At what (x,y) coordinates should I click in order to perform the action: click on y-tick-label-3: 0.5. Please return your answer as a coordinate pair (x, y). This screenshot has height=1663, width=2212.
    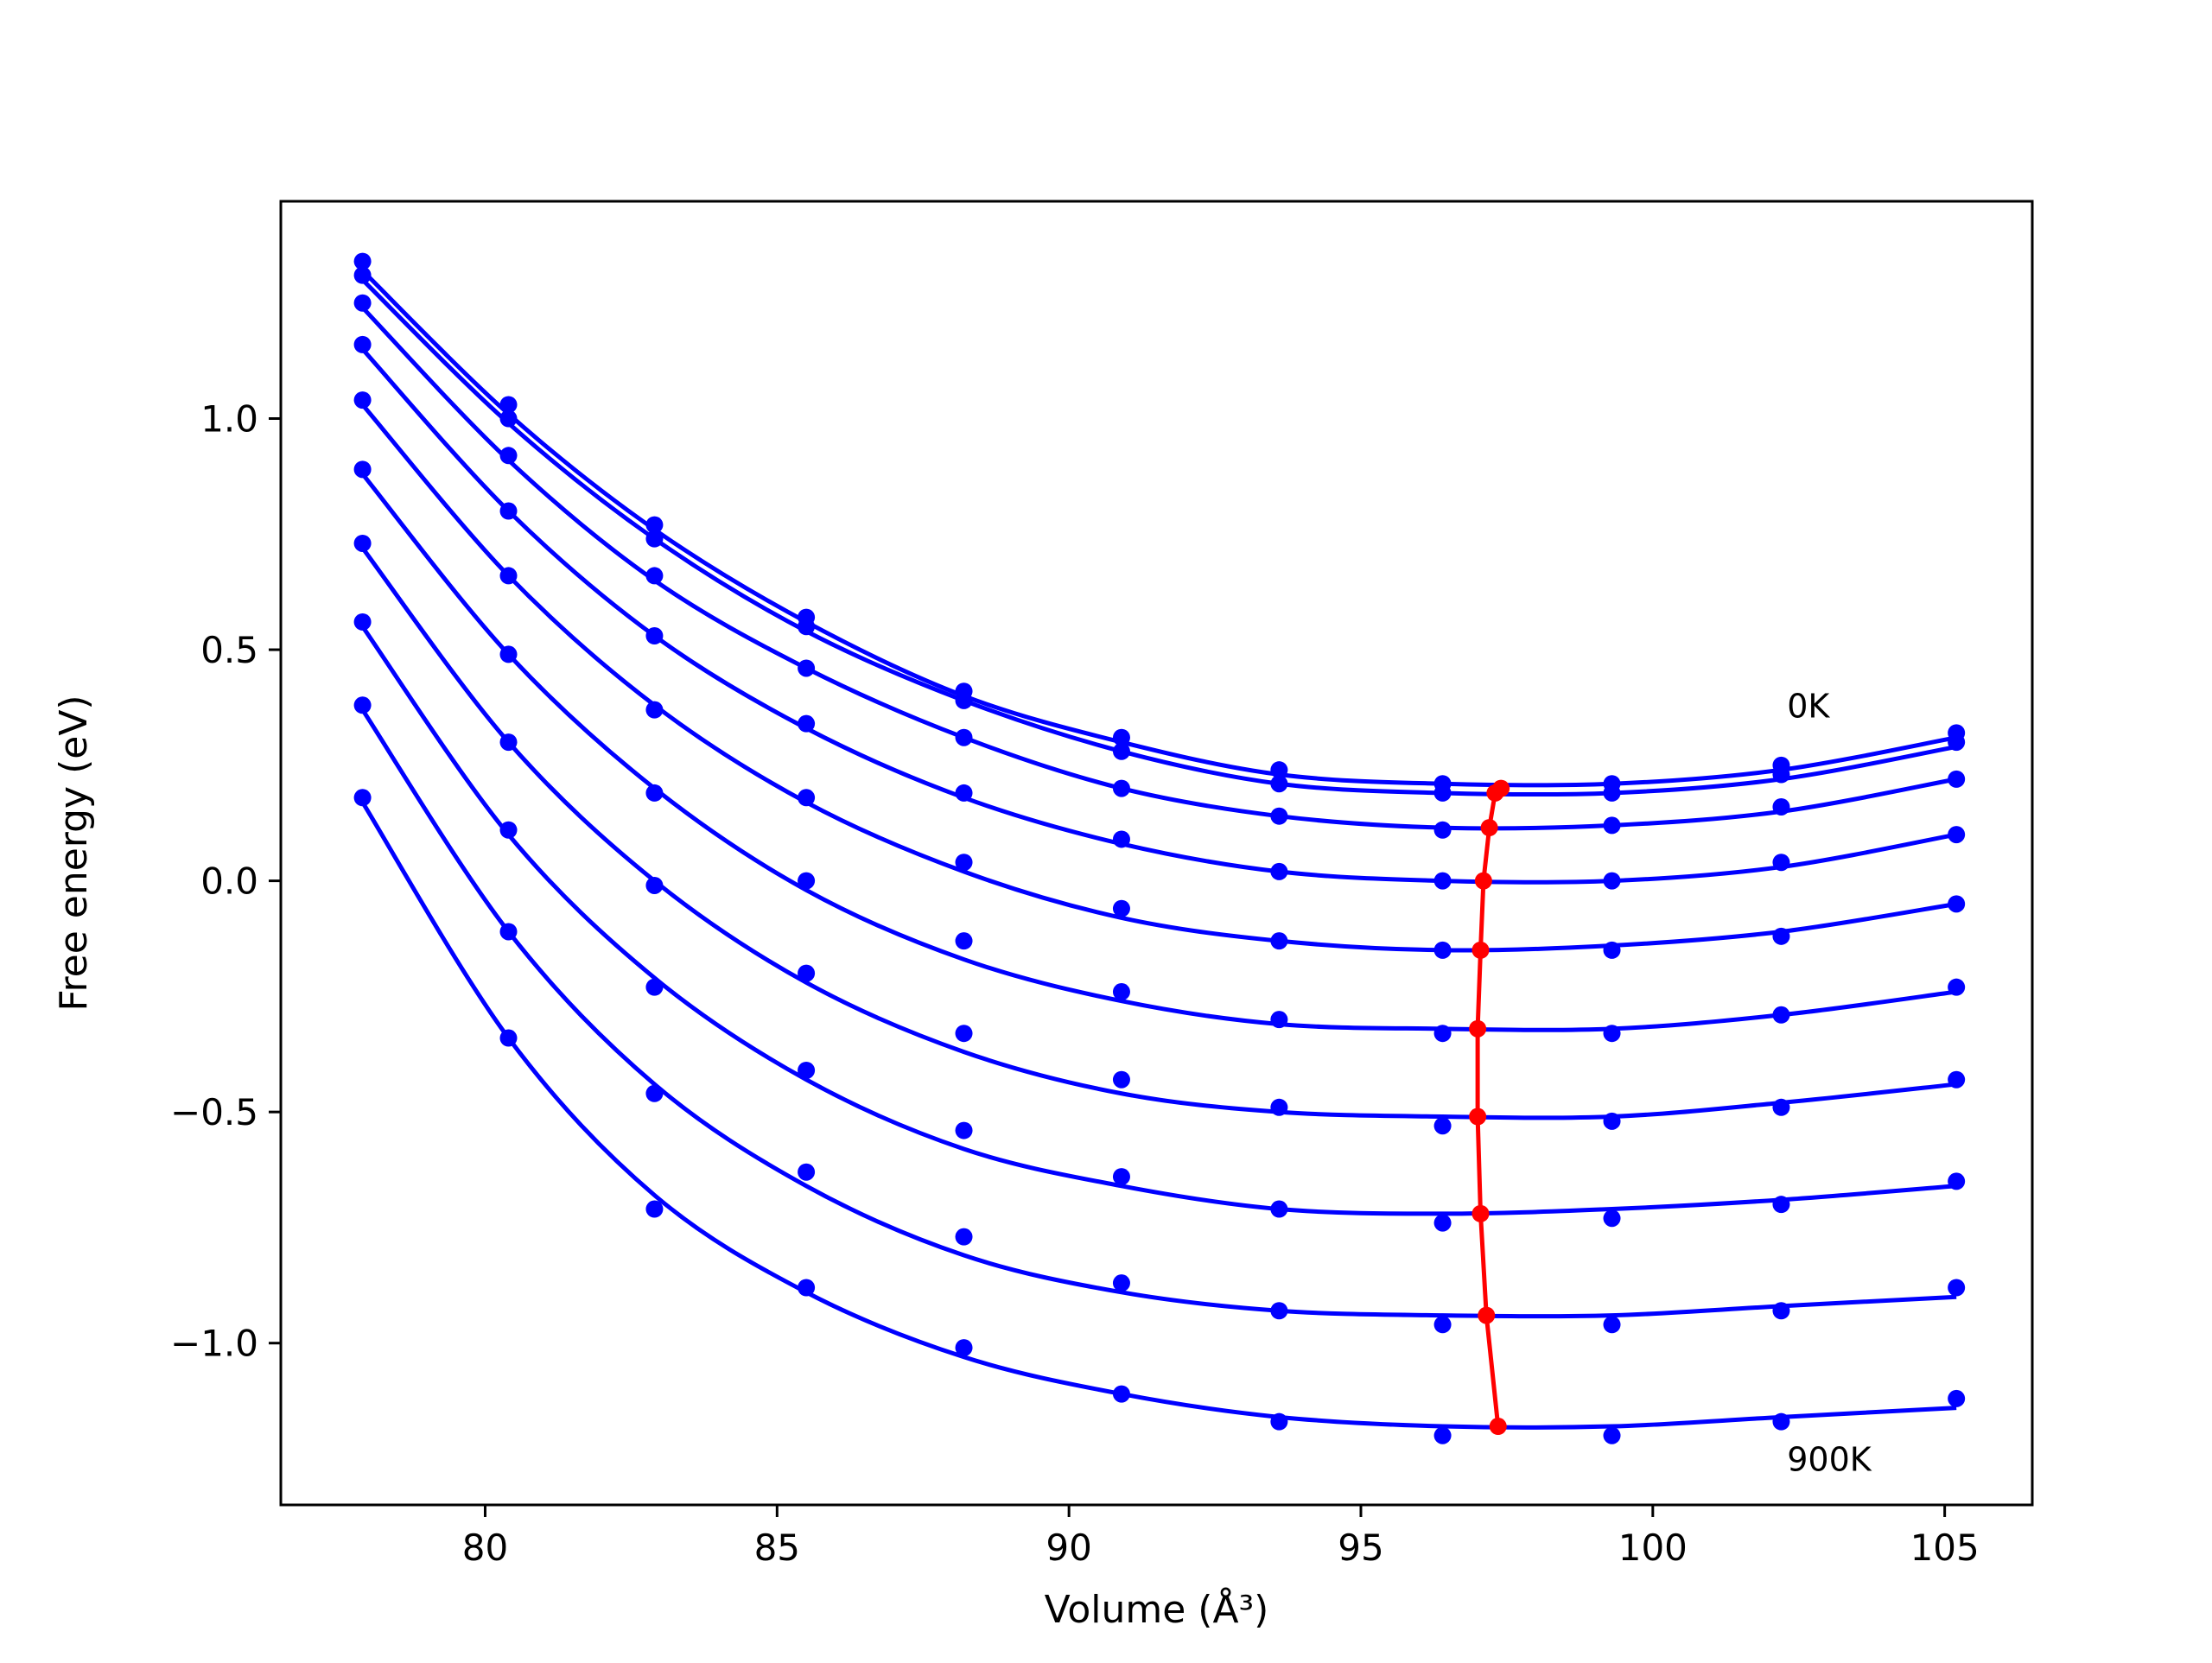
    Looking at the image, I should click on (229, 650).